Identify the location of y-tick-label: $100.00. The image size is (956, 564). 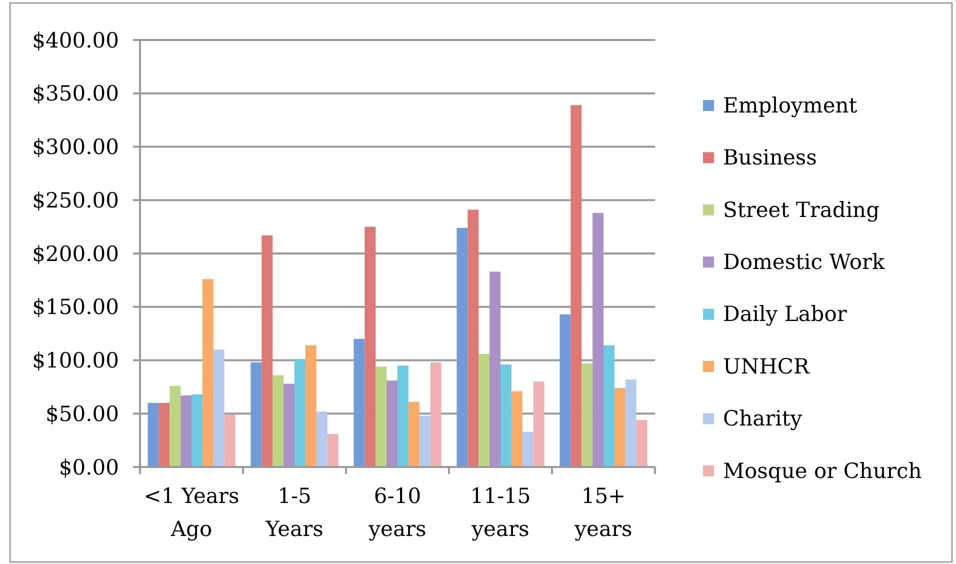
(75, 360).